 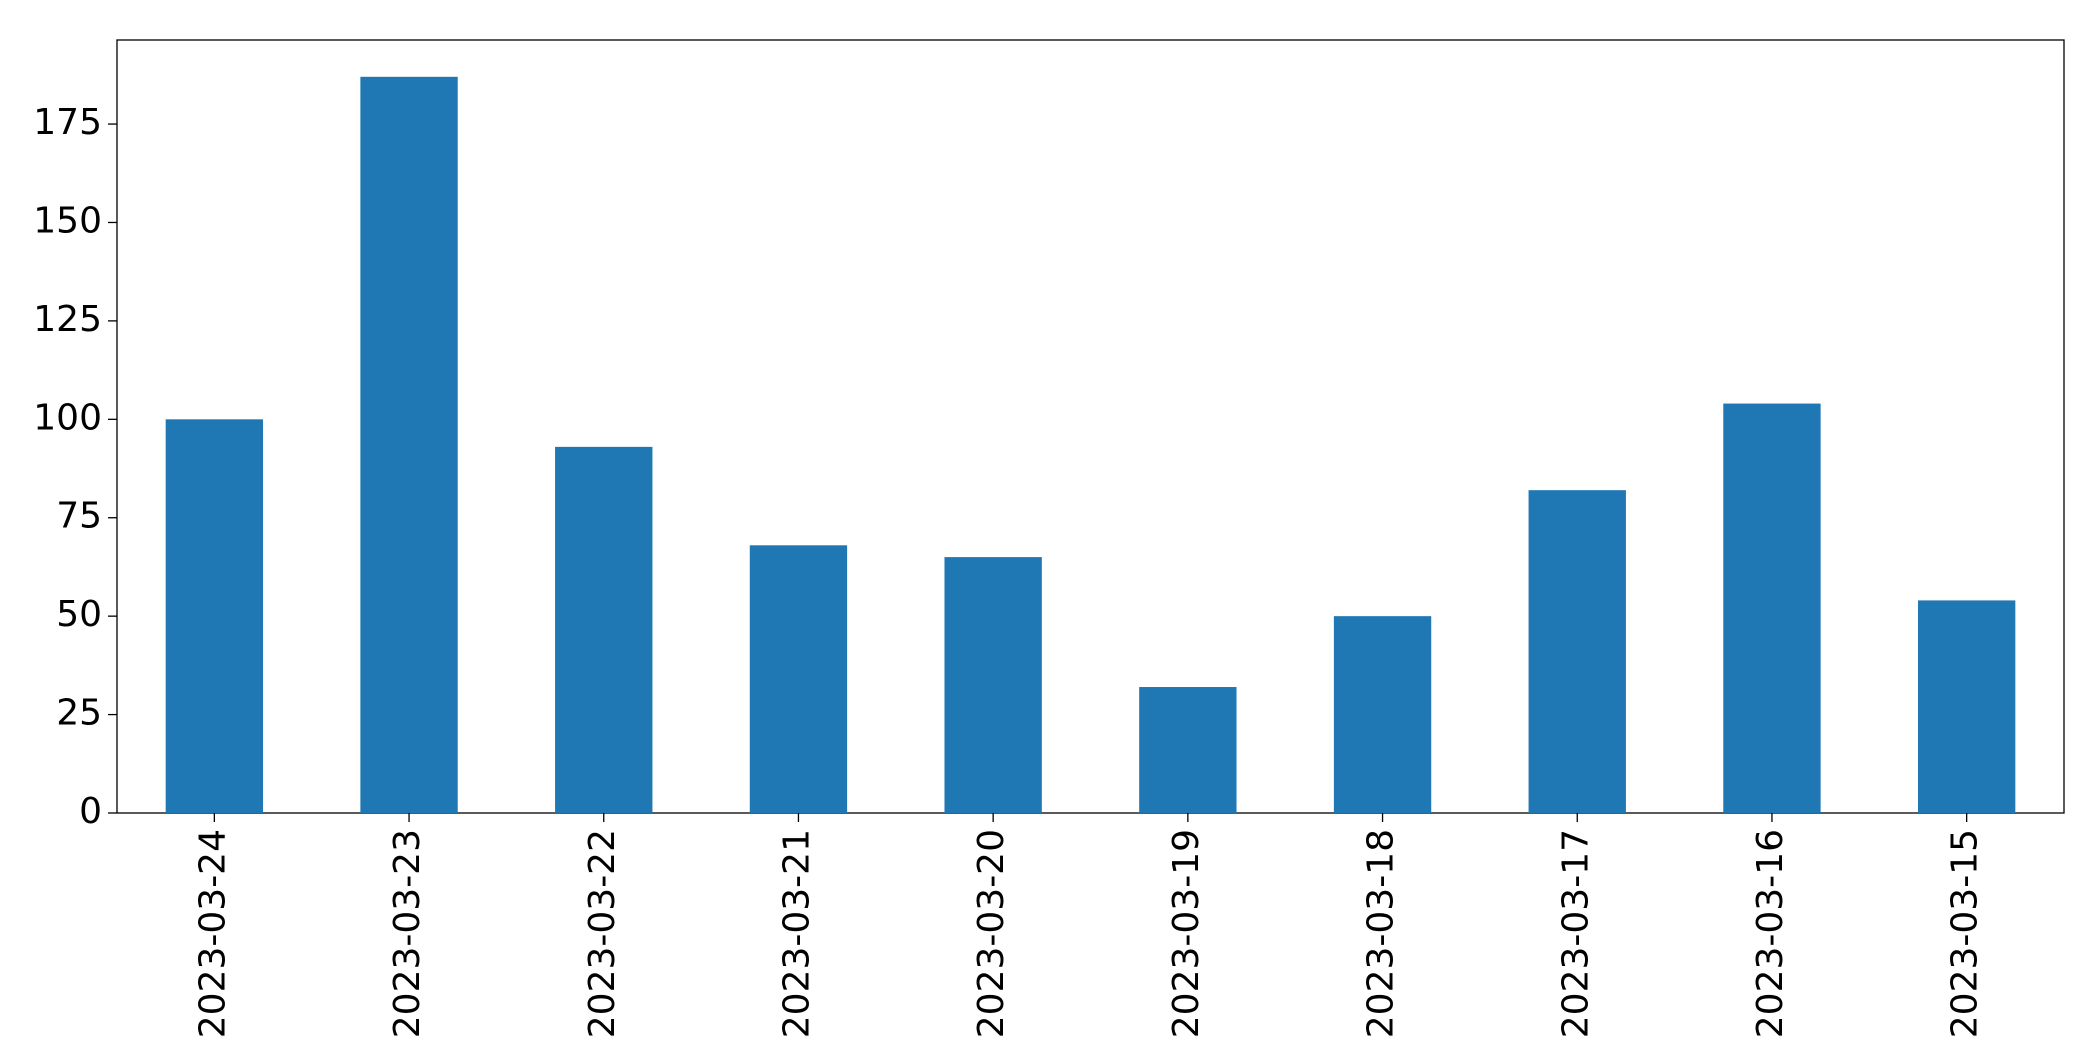 I want to click on y-tick-label: 150, so click(x=67, y=220).